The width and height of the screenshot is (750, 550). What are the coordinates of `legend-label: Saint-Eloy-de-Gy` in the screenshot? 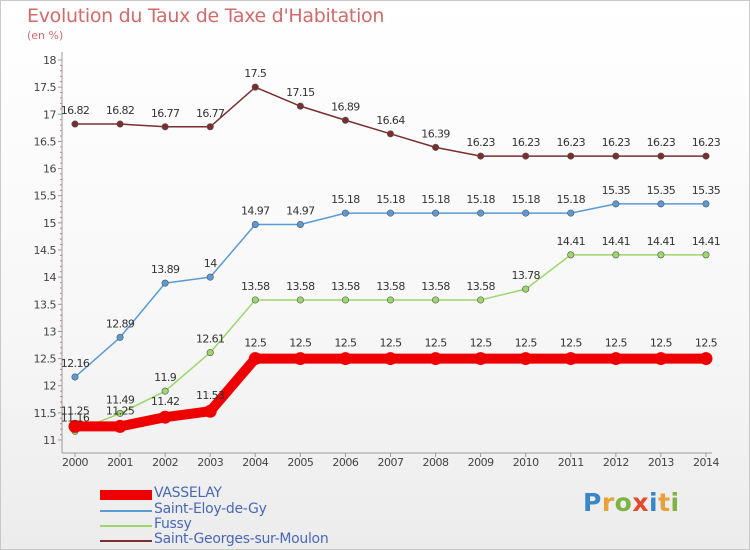 It's located at (210, 509).